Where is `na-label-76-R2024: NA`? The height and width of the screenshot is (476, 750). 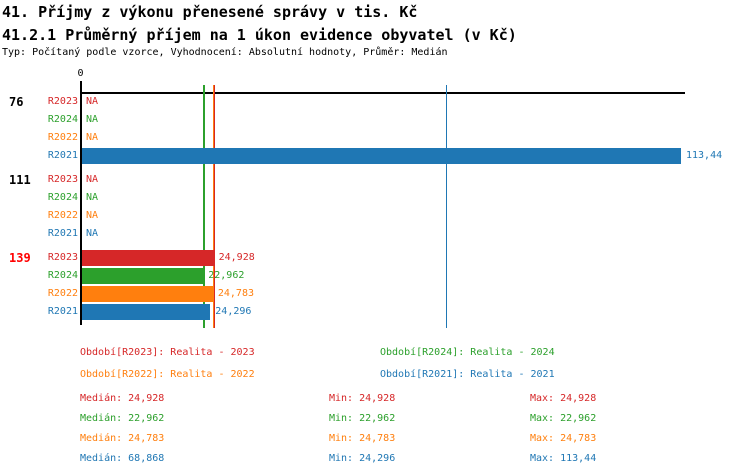 na-label-76-R2024: NA is located at coordinates (92, 119).